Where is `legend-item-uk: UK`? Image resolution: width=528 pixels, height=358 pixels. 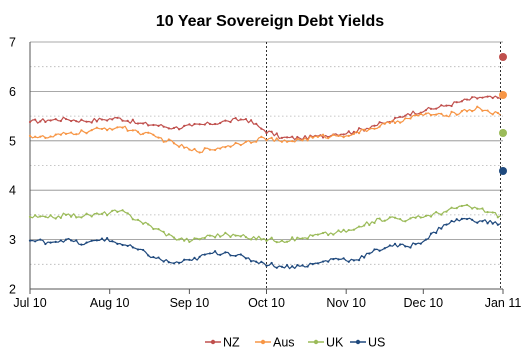
legend-item-uk: UK is located at coordinates (326, 343).